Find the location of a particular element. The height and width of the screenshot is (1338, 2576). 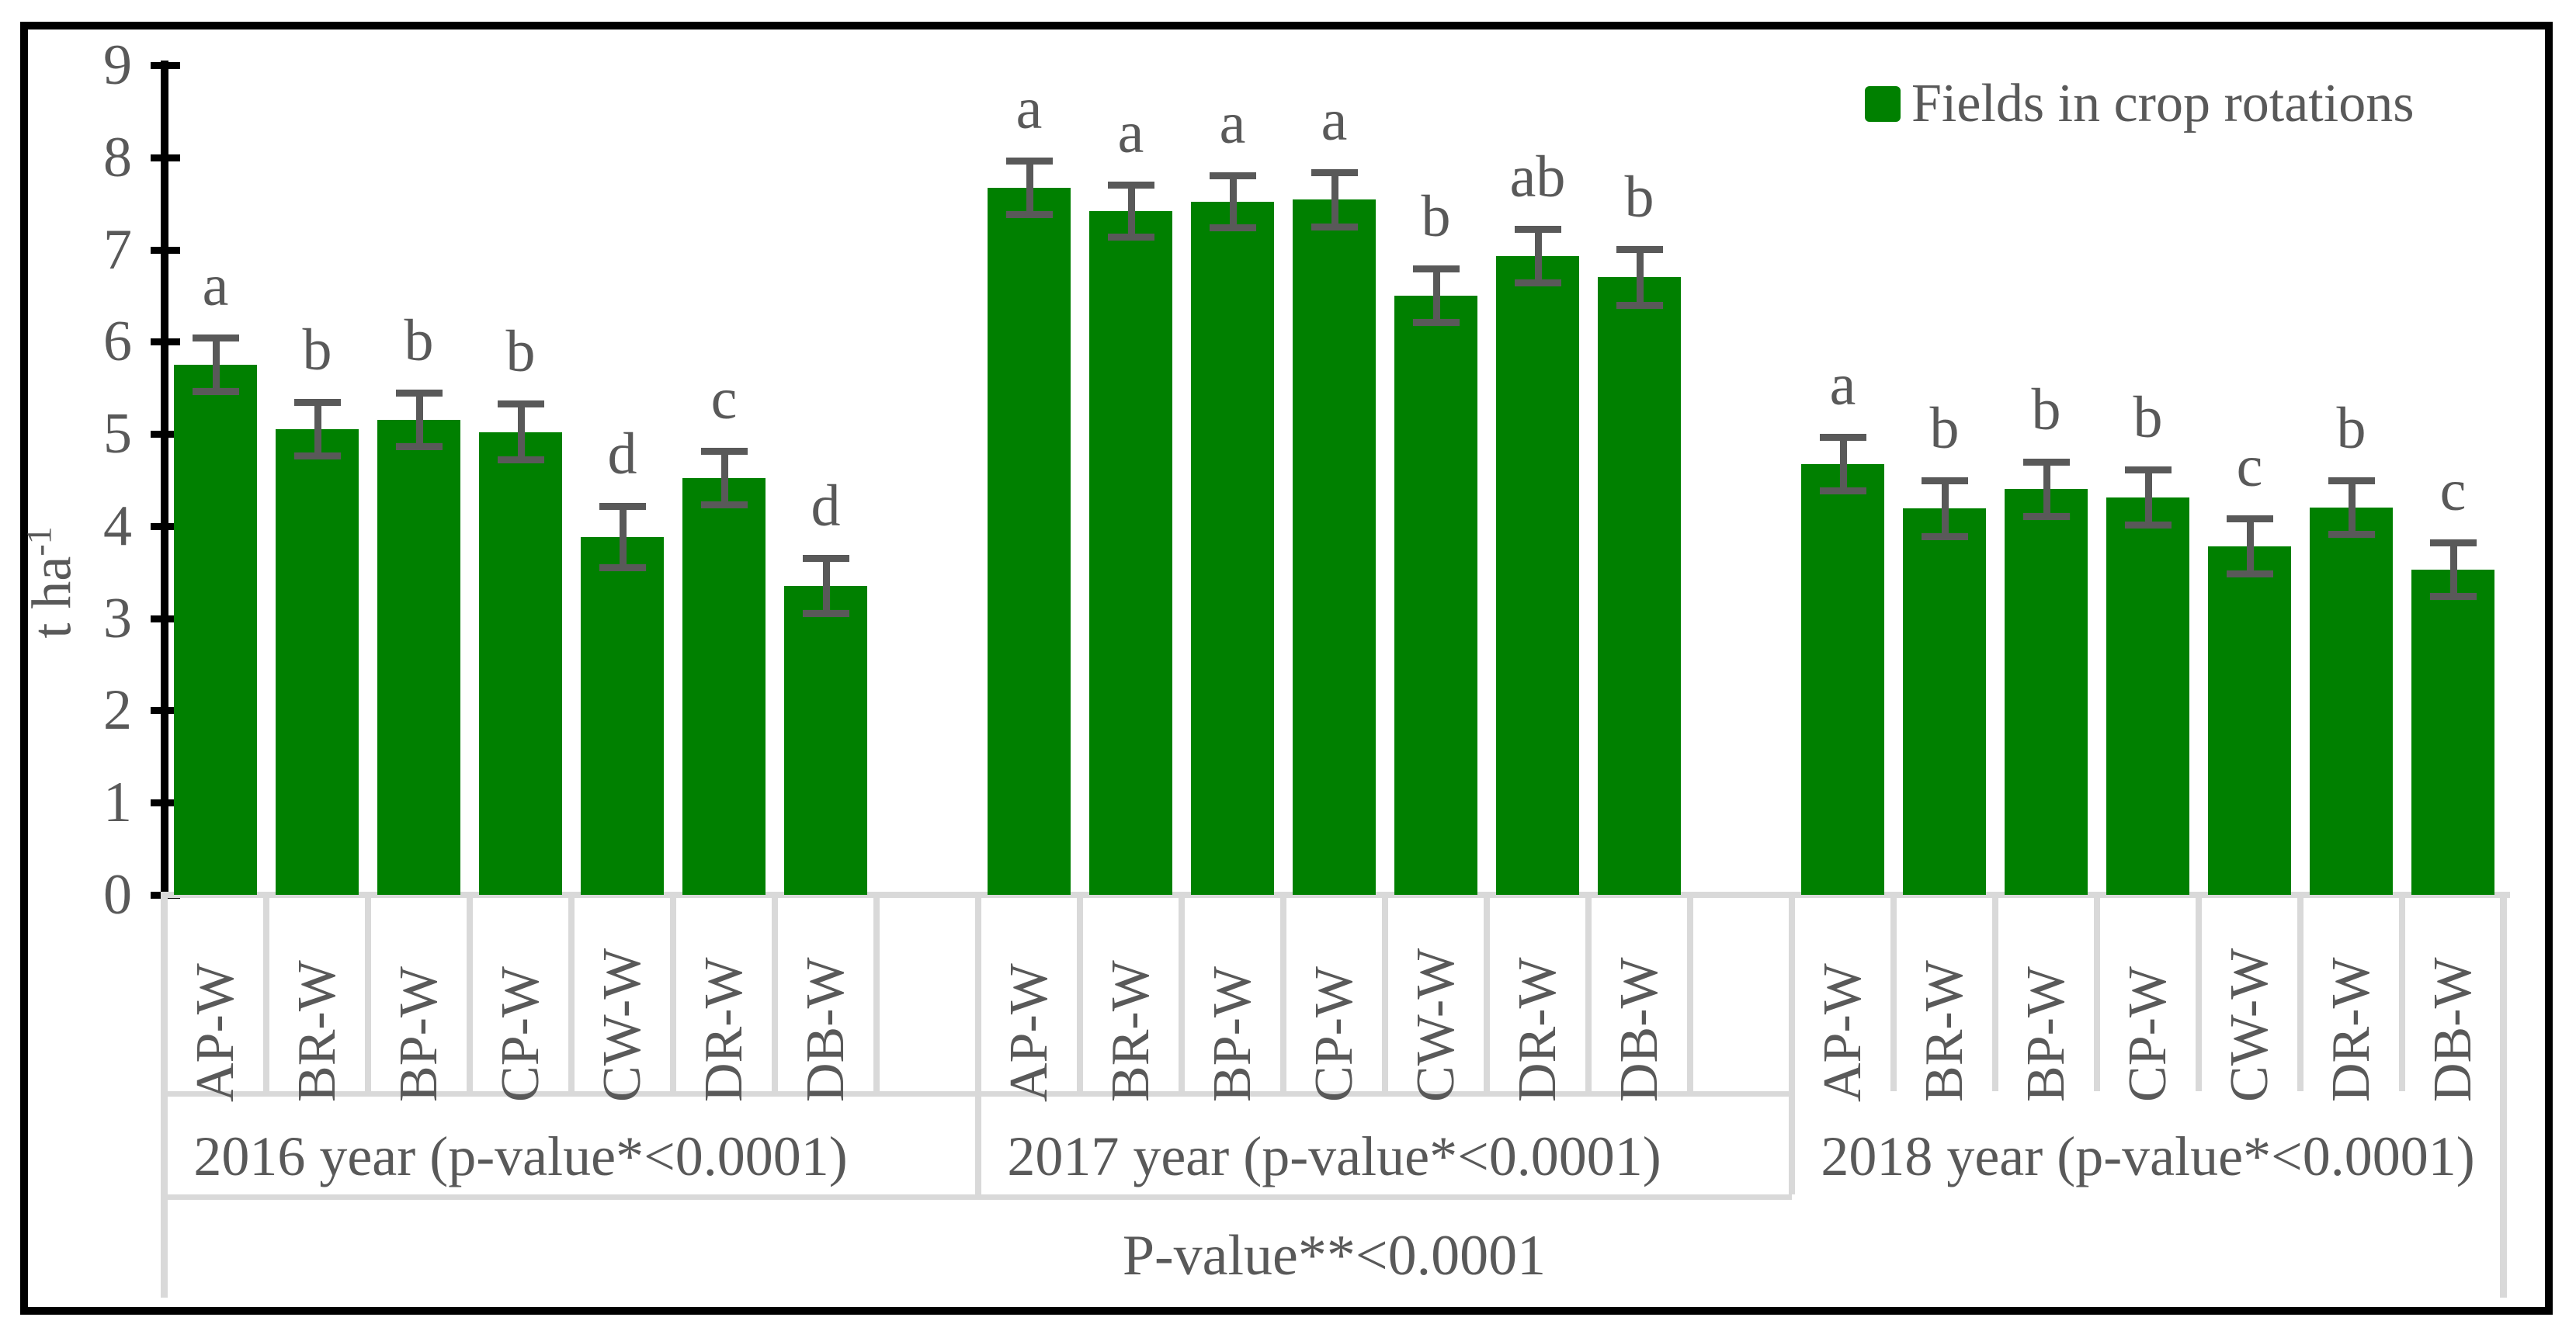

category-label-text: BP-W is located at coordinates (1232, 1034).